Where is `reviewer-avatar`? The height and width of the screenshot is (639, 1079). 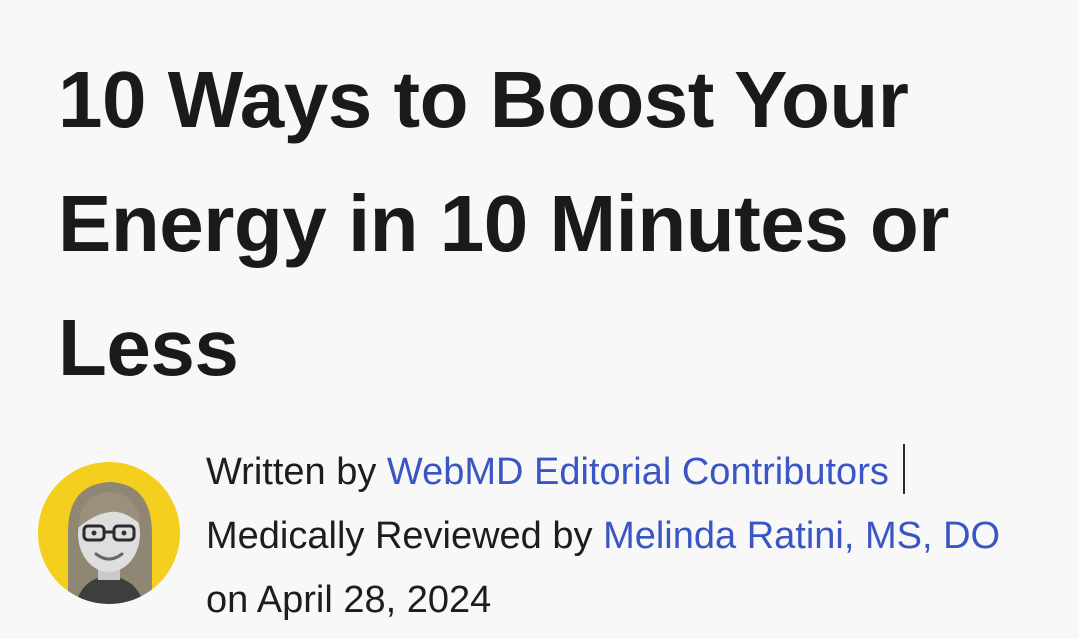 reviewer-avatar is located at coordinates (109, 533).